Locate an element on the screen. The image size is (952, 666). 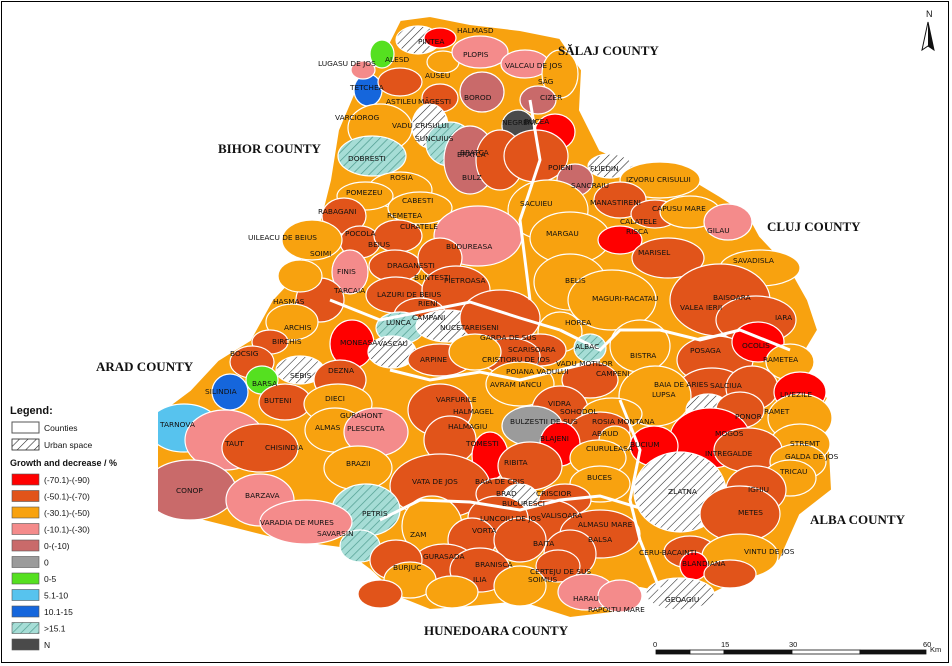
commune-label: SACUIEU is located at coordinates (536, 203).